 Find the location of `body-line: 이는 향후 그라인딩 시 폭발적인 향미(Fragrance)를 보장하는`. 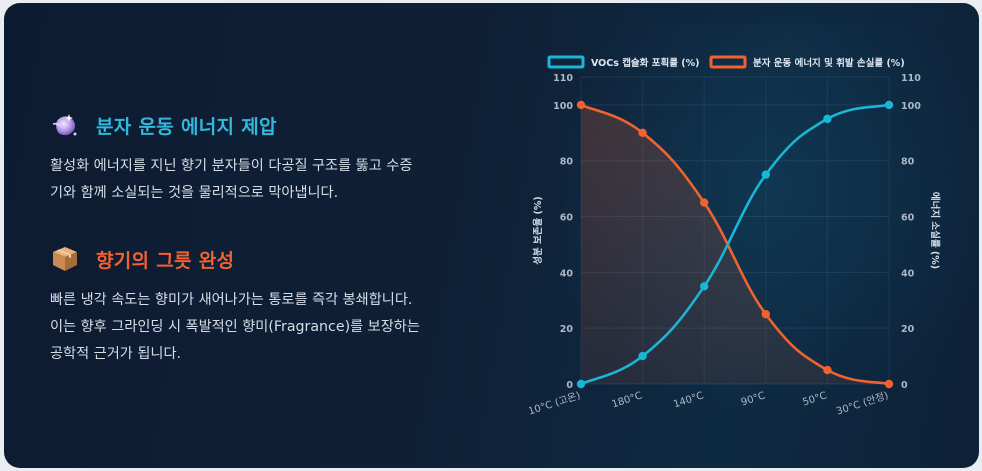

body-line: 이는 향후 그라인딩 시 폭발적인 향미(Fragrance)를 보장하는 is located at coordinates (235, 327).